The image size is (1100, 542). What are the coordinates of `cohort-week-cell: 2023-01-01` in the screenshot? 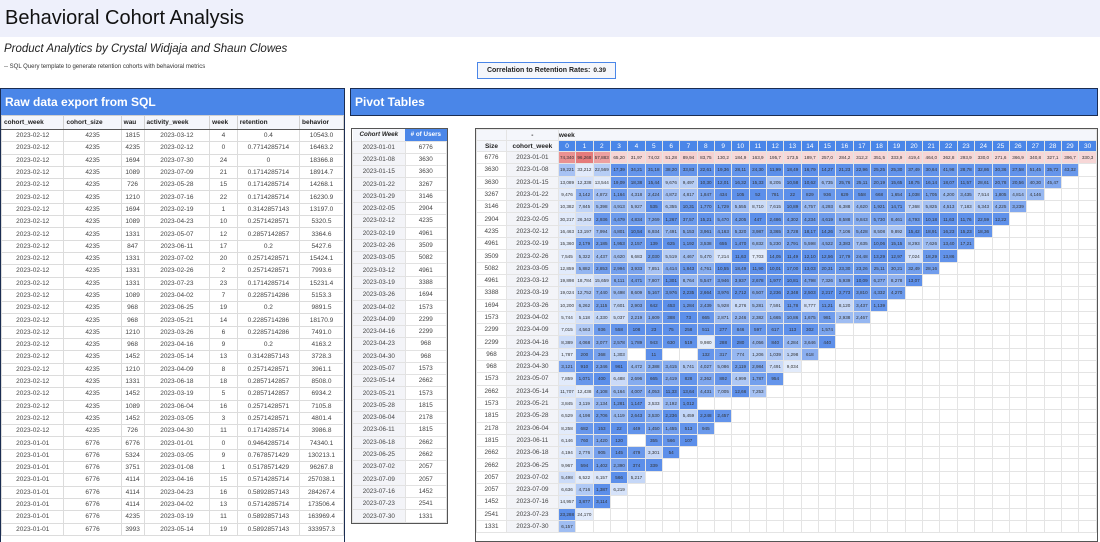 It's located at (379, 147).